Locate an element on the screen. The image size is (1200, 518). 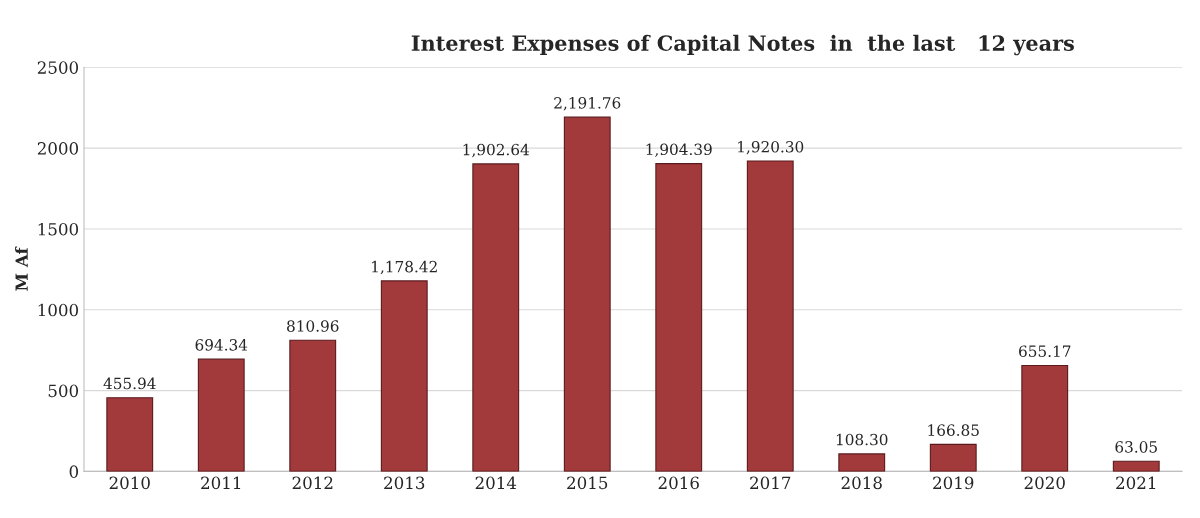
data-label: 655.17 is located at coordinates (1045, 351).